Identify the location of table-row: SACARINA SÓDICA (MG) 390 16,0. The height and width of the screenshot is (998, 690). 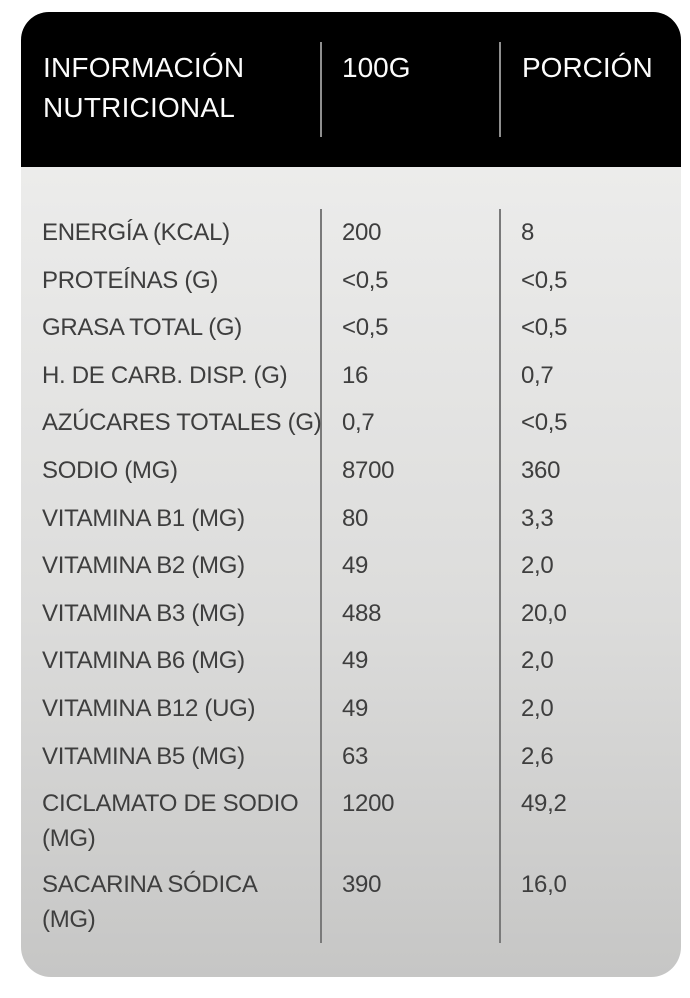
(351, 901).